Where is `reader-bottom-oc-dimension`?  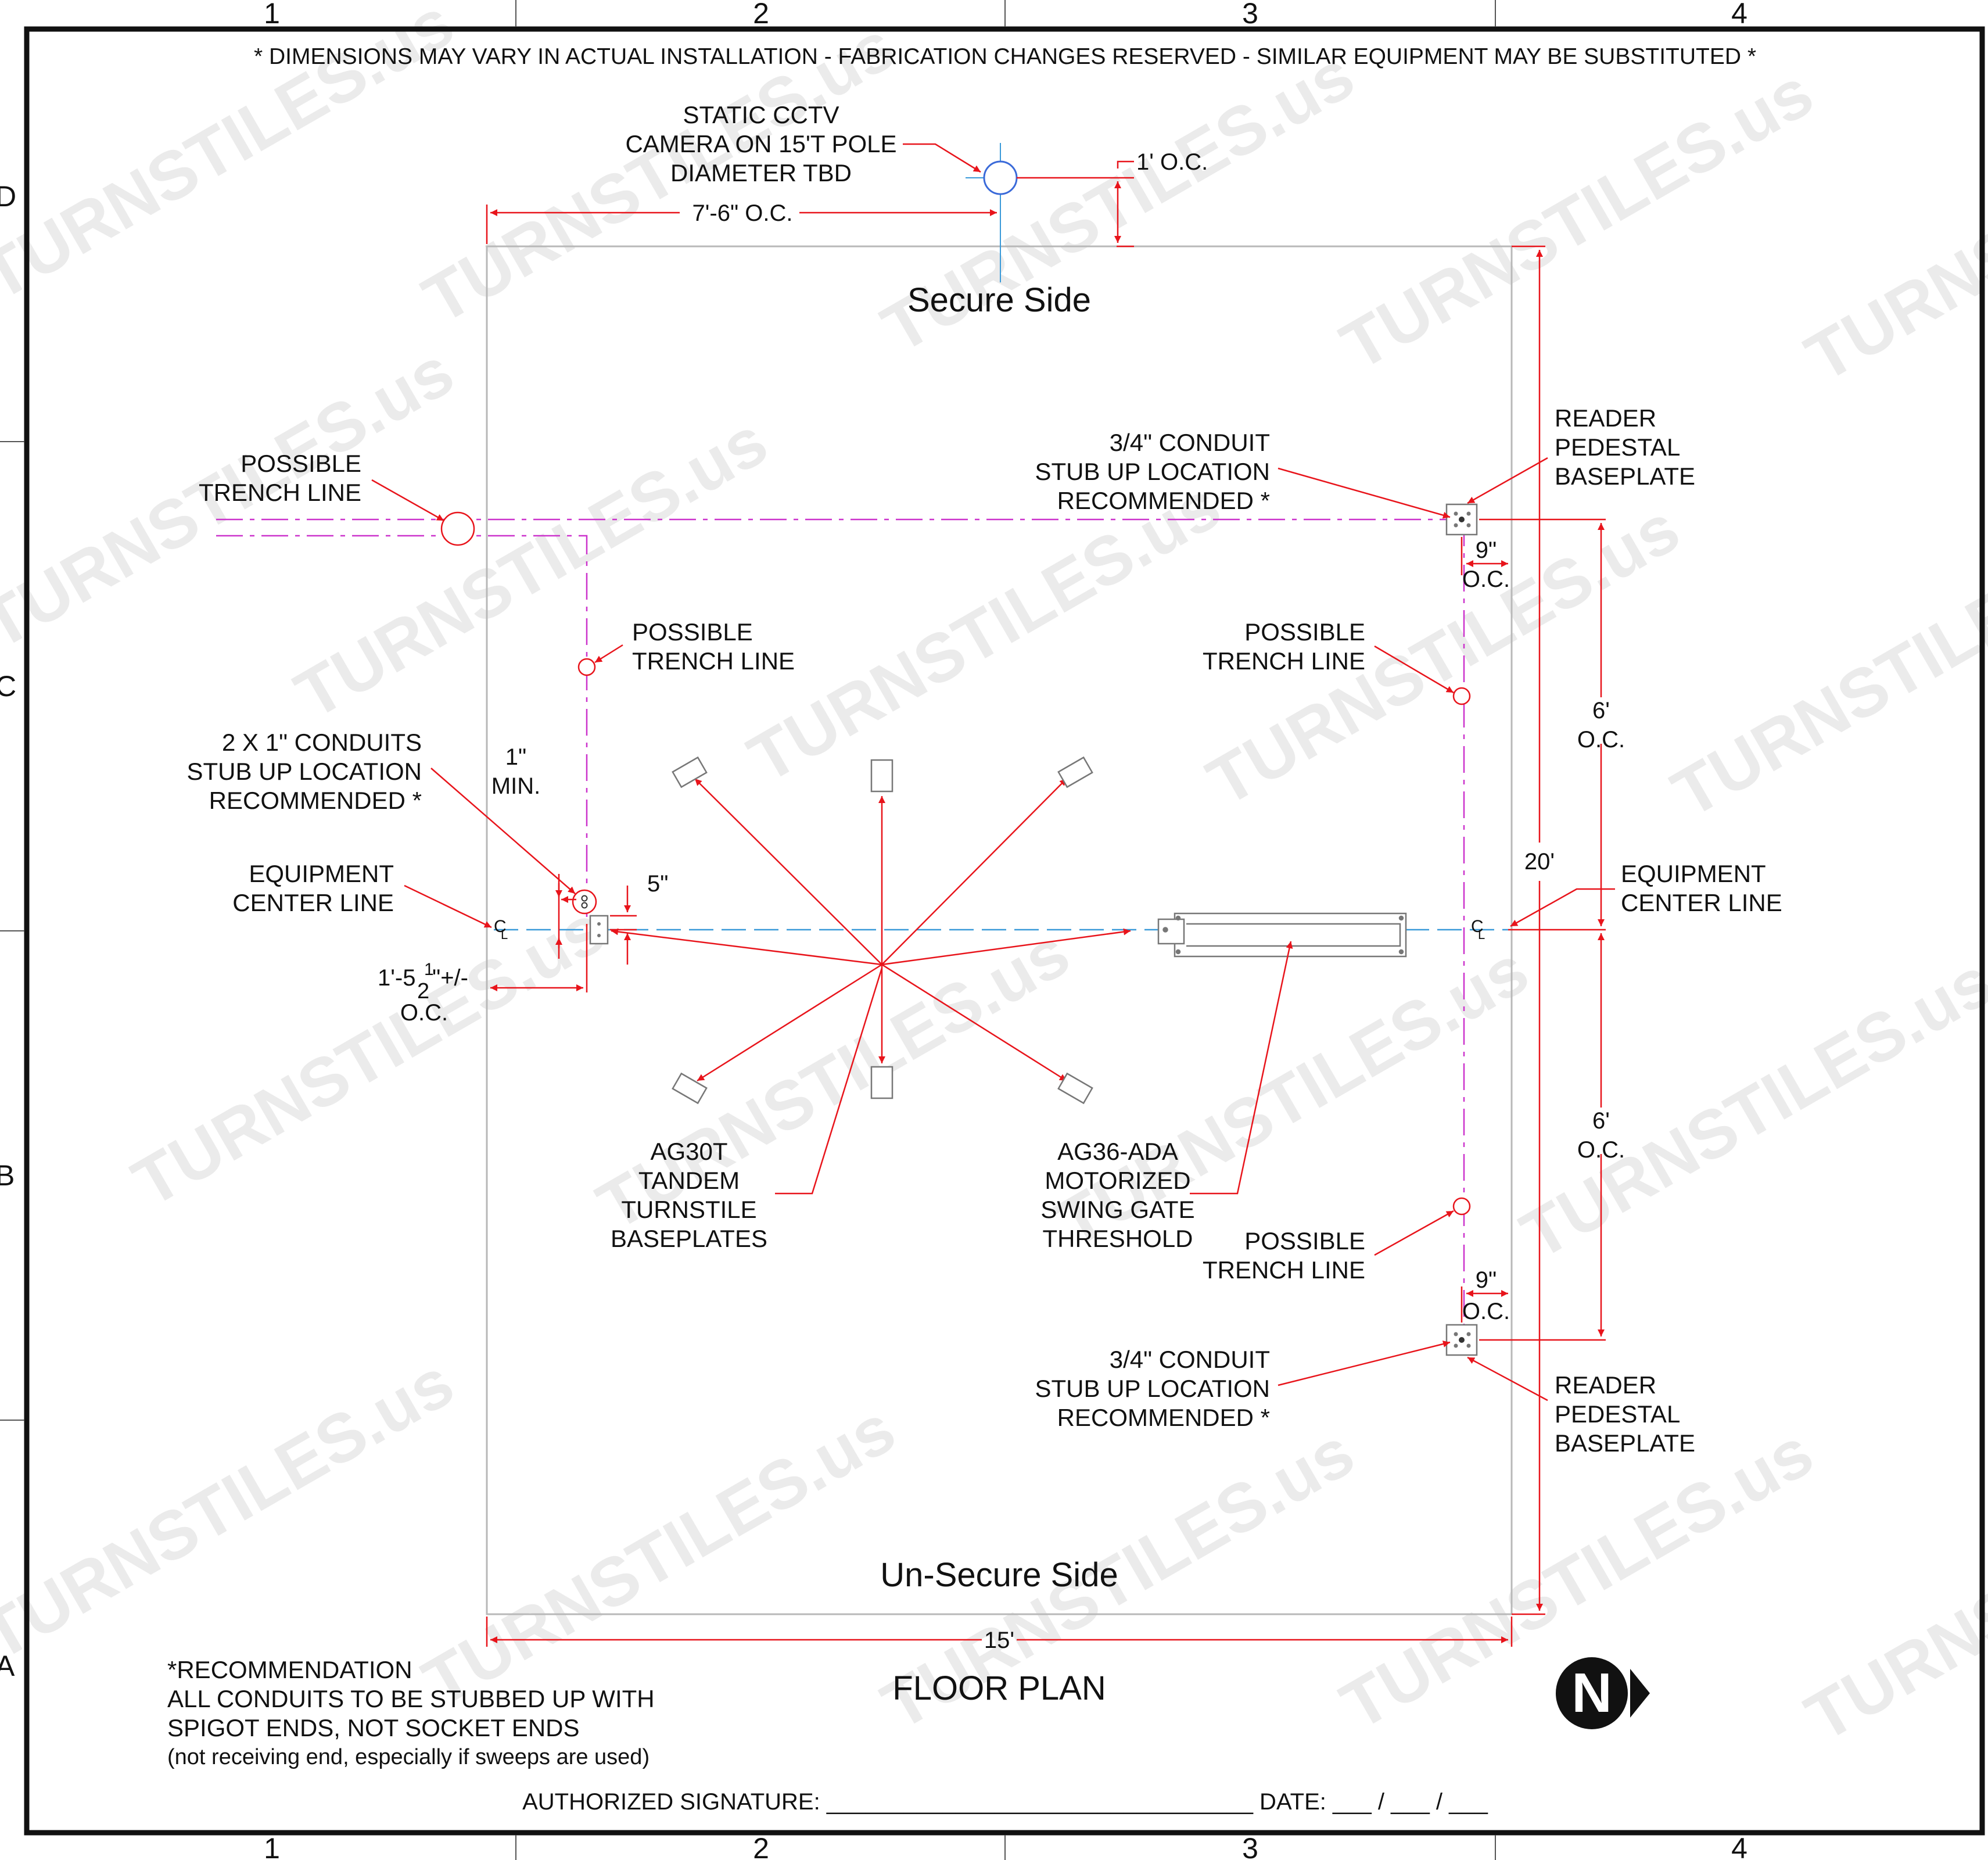 reader-bottom-oc-dimension is located at coordinates (1484, 1304).